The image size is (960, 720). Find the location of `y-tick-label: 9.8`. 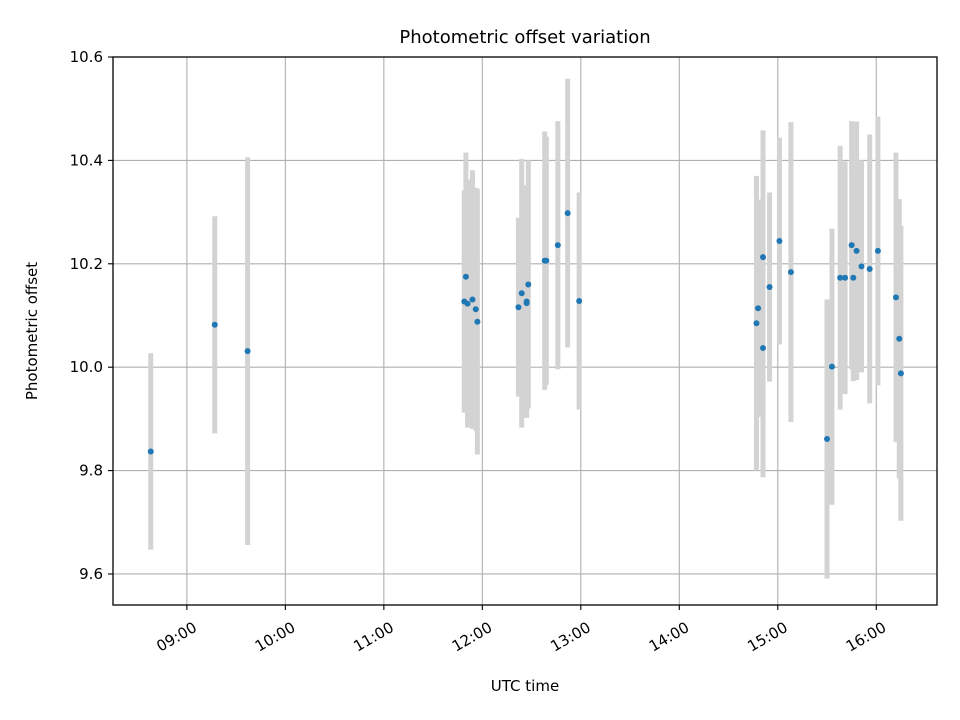

y-tick-label: 9.8 is located at coordinates (91, 471).